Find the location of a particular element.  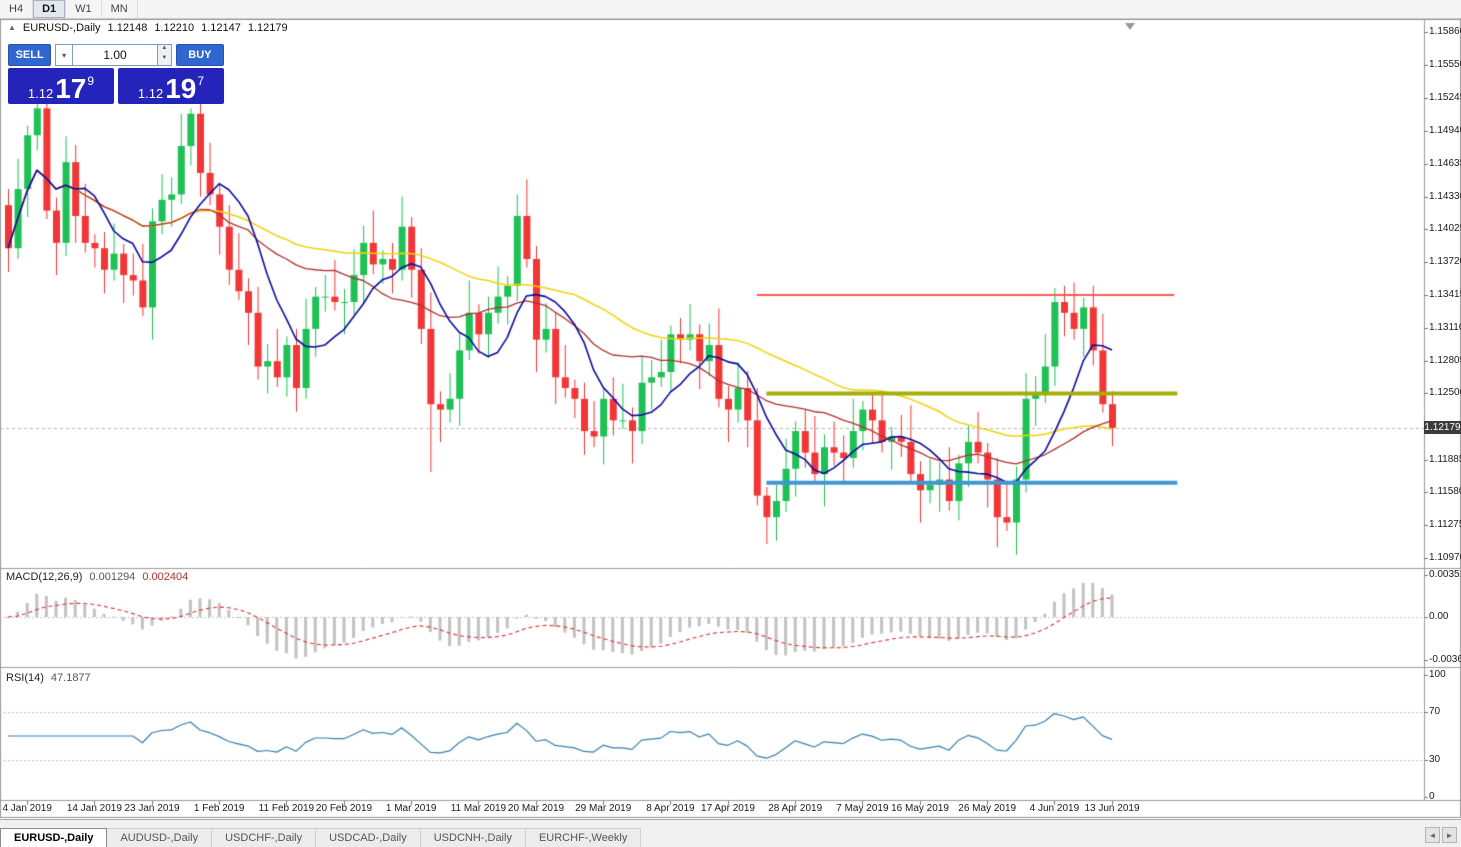

buy-button: BUY is located at coordinates (199, 55).